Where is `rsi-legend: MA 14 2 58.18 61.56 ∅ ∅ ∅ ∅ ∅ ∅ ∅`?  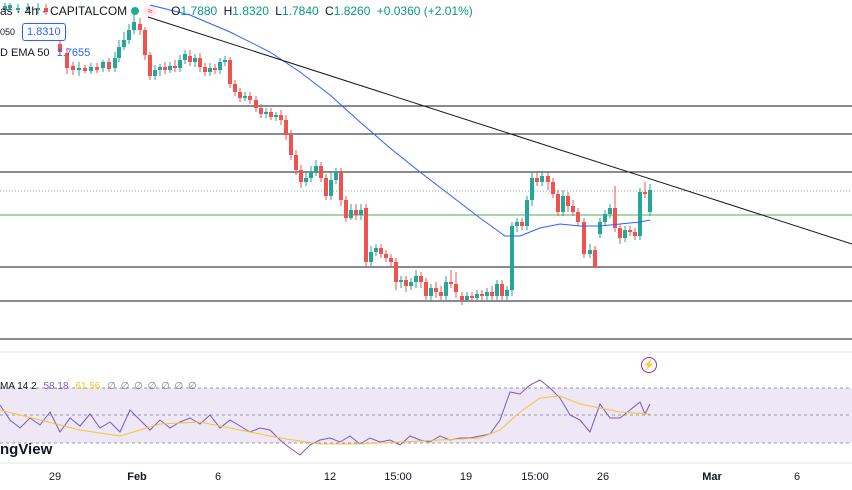
rsi-legend: MA 14 2 58.18 61.56 ∅ ∅ ∅ ∅ ∅ ∅ ∅ is located at coordinates (99, 386).